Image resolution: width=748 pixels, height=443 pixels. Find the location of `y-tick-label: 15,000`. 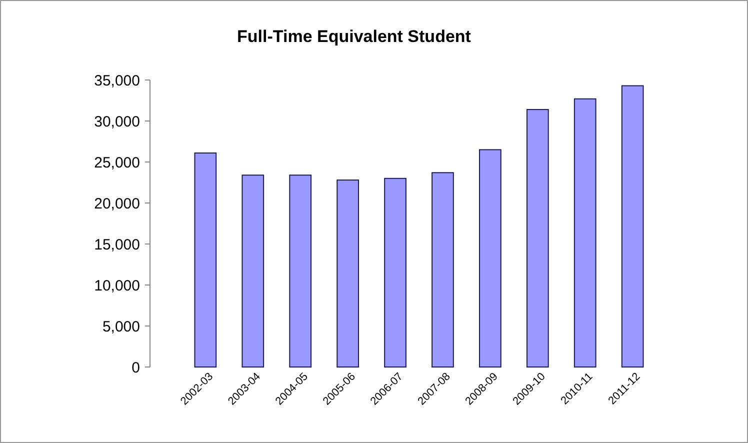

y-tick-label: 15,000 is located at coordinates (117, 245).